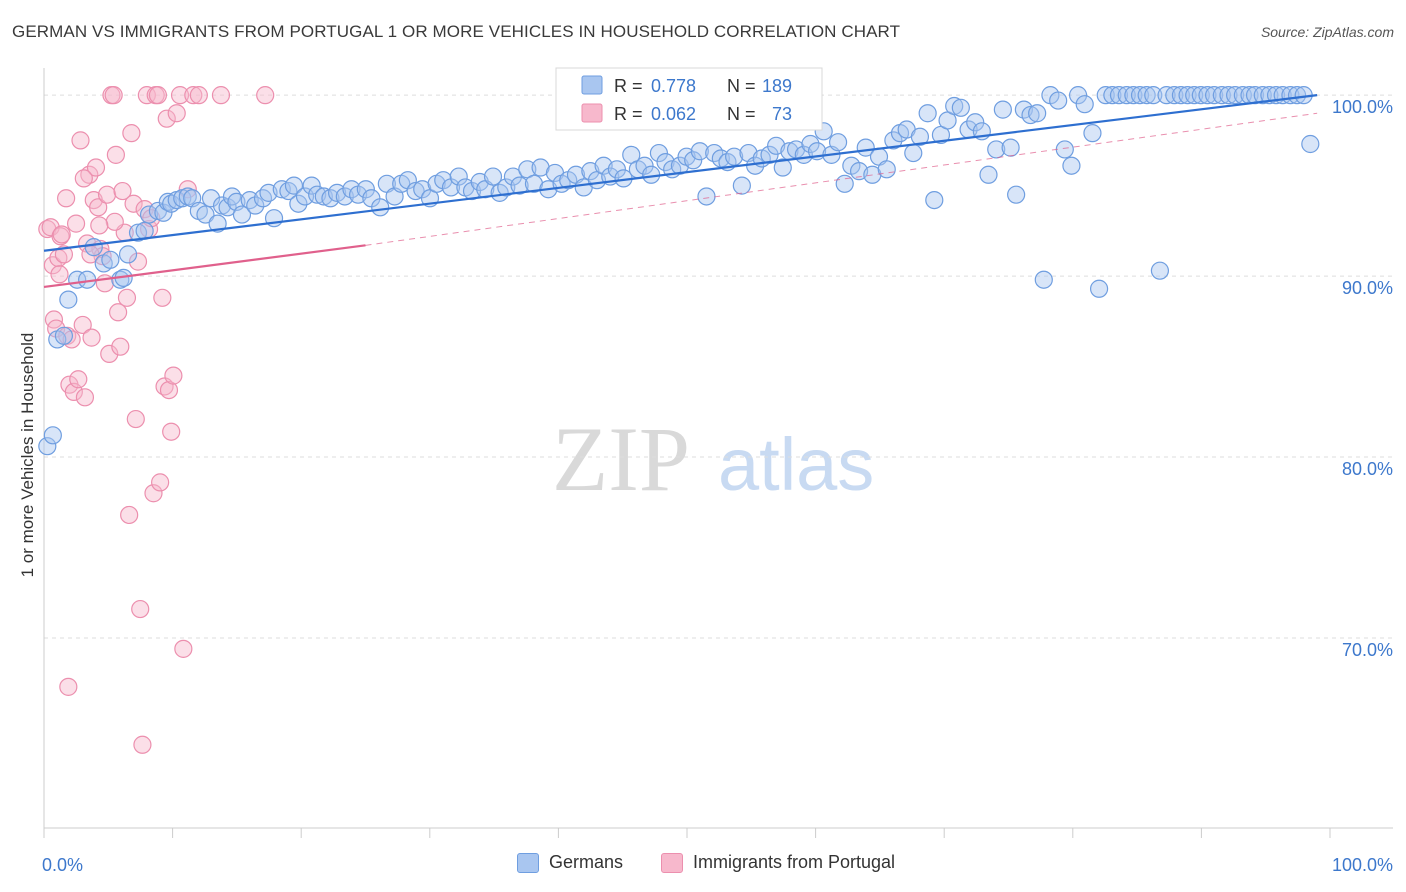  I want to click on legend-swatch-germans-bottom, so click(528, 862).